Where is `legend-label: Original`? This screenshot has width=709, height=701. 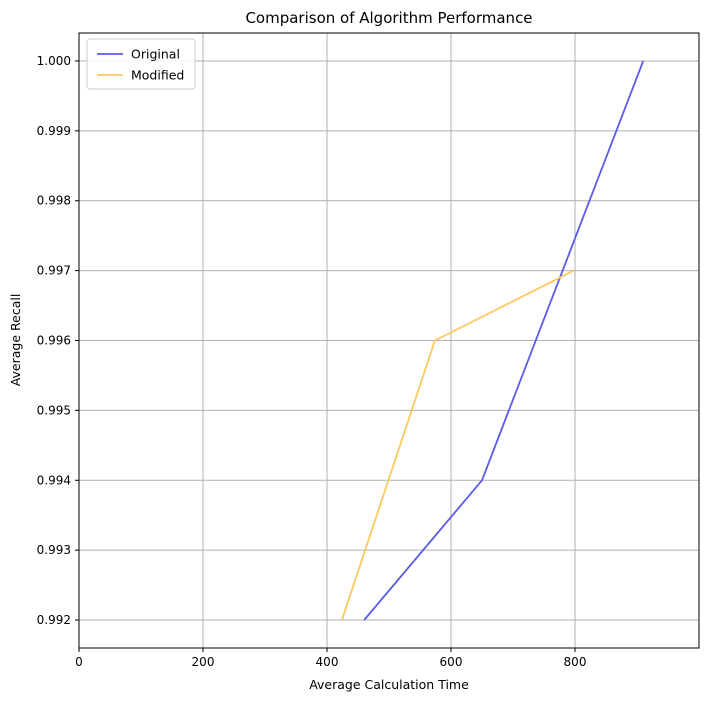
legend-label: Original is located at coordinates (155, 54).